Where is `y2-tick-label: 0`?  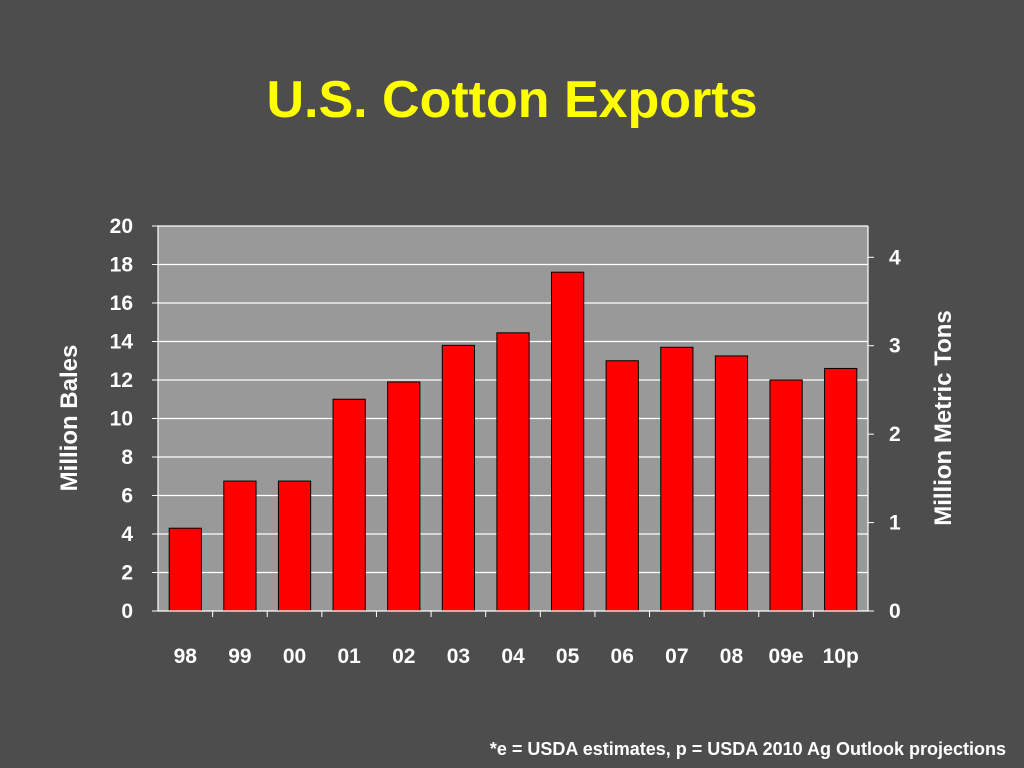 y2-tick-label: 0 is located at coordinates (895, 611).